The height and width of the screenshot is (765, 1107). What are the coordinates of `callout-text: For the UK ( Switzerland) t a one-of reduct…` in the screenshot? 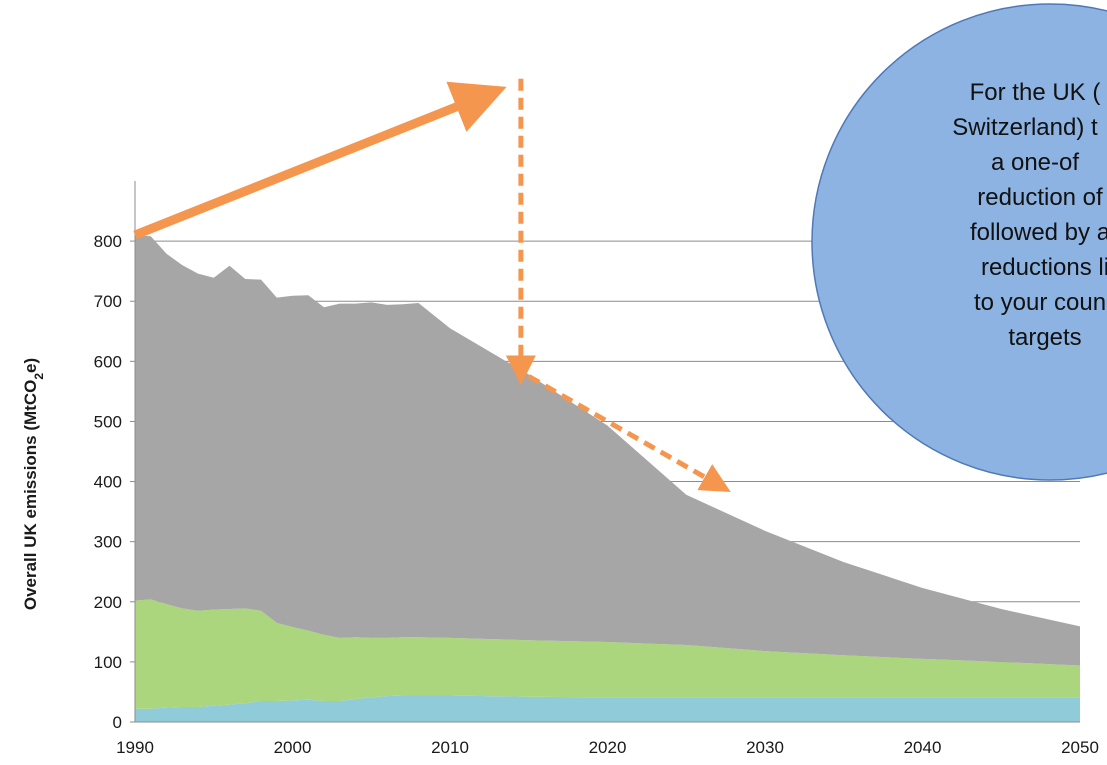 It's located at (1029, 215).